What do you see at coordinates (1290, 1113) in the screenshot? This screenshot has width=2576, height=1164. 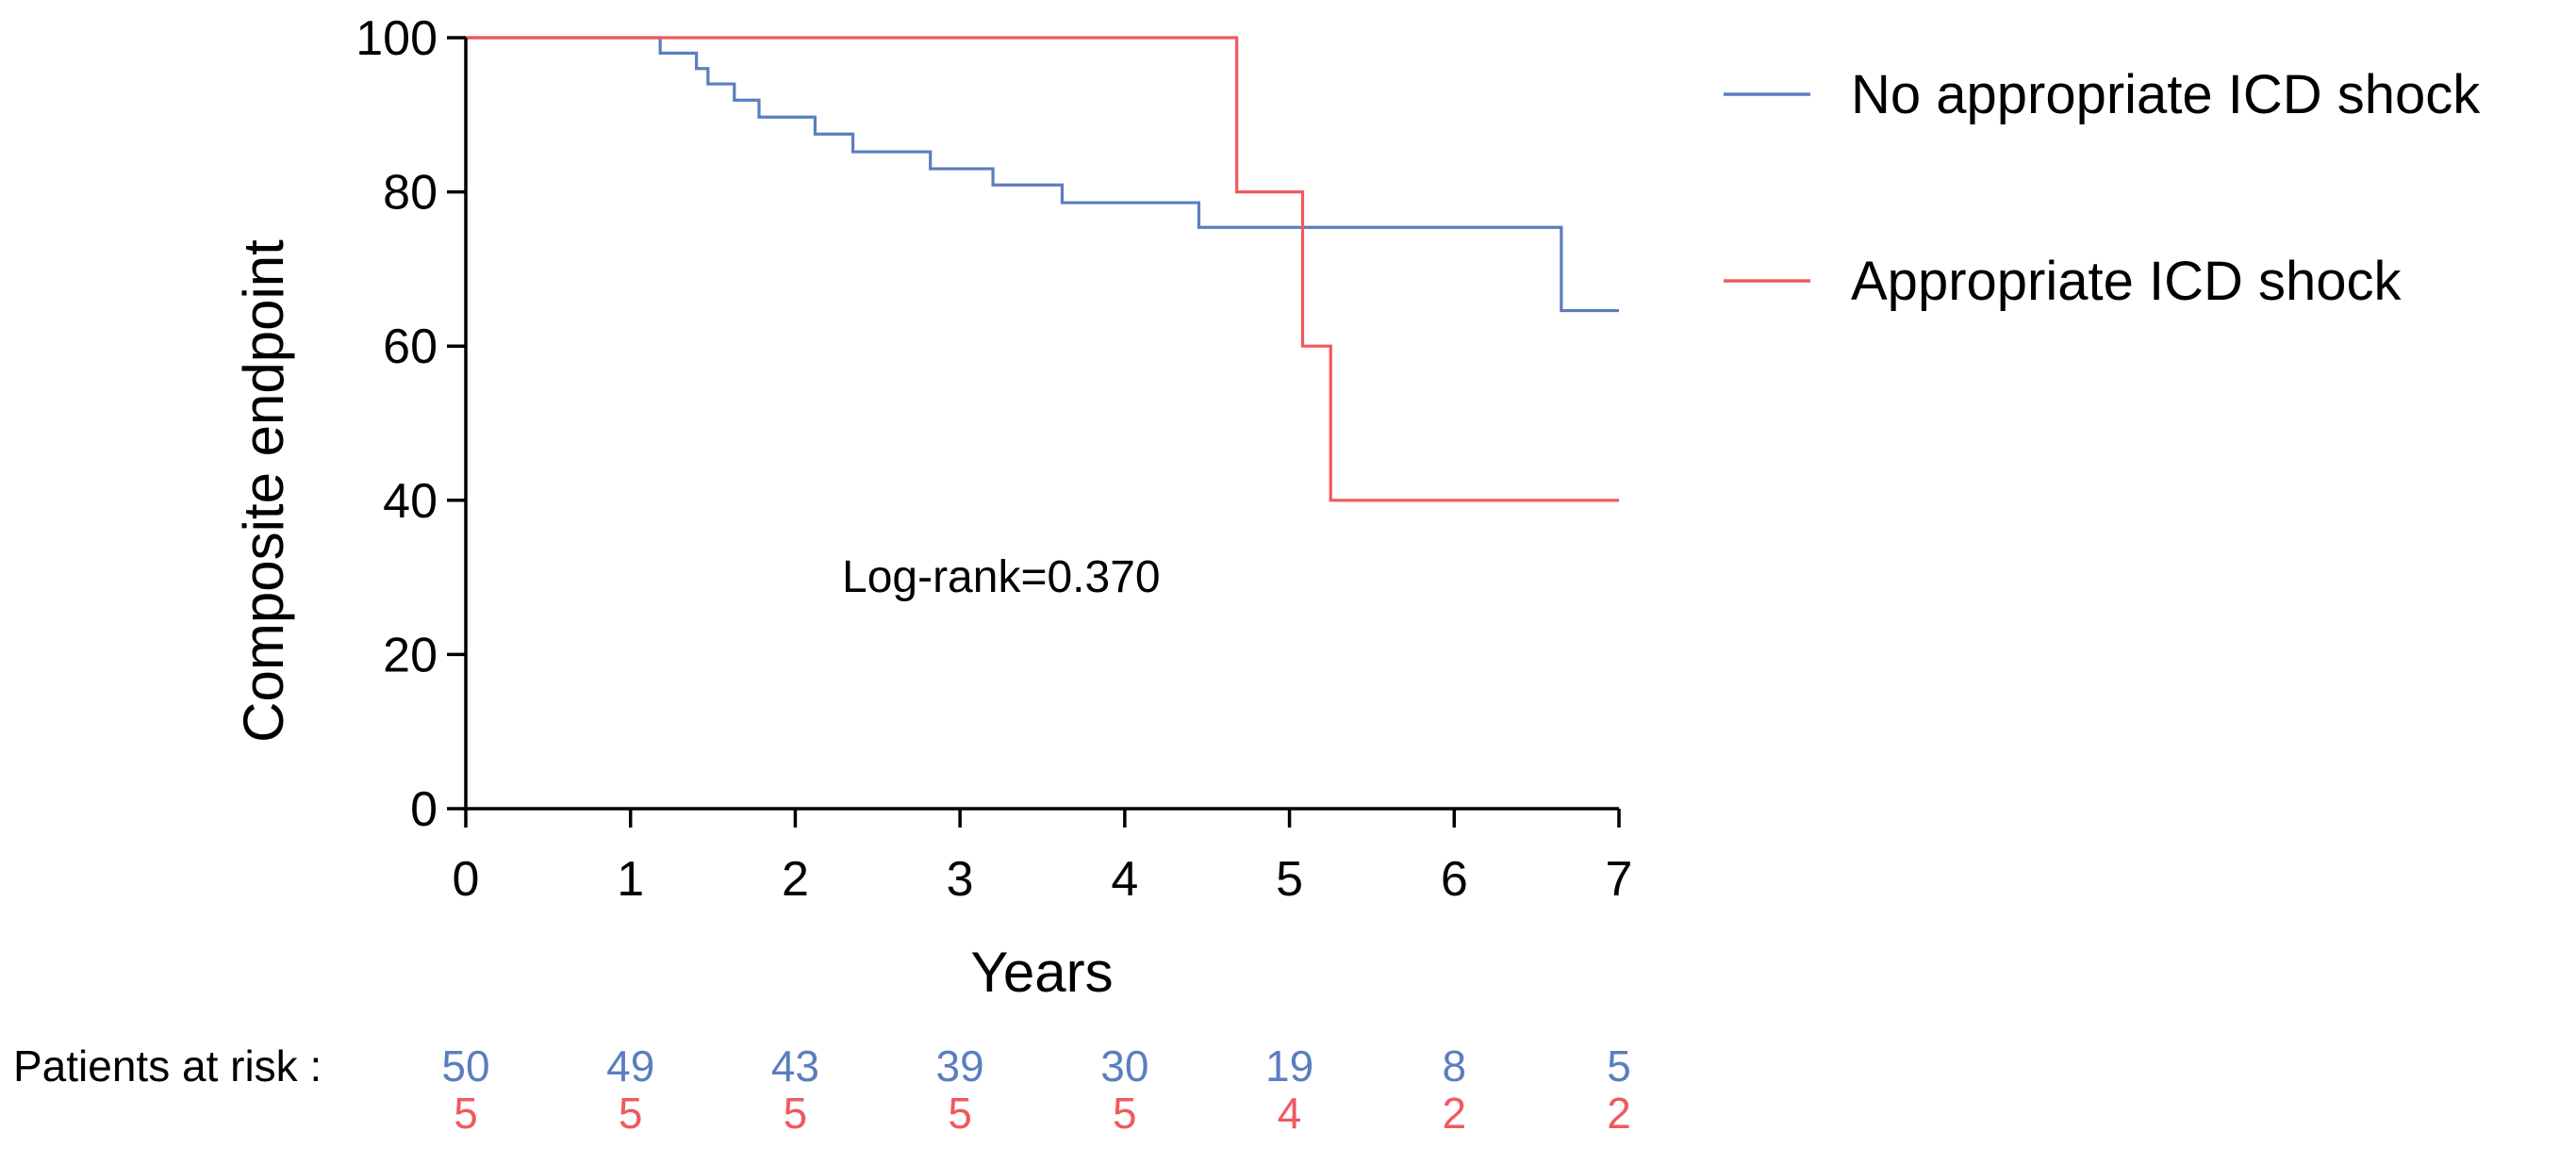 I see `at-risk-value: 4` at bounding box center [1290, 1113].